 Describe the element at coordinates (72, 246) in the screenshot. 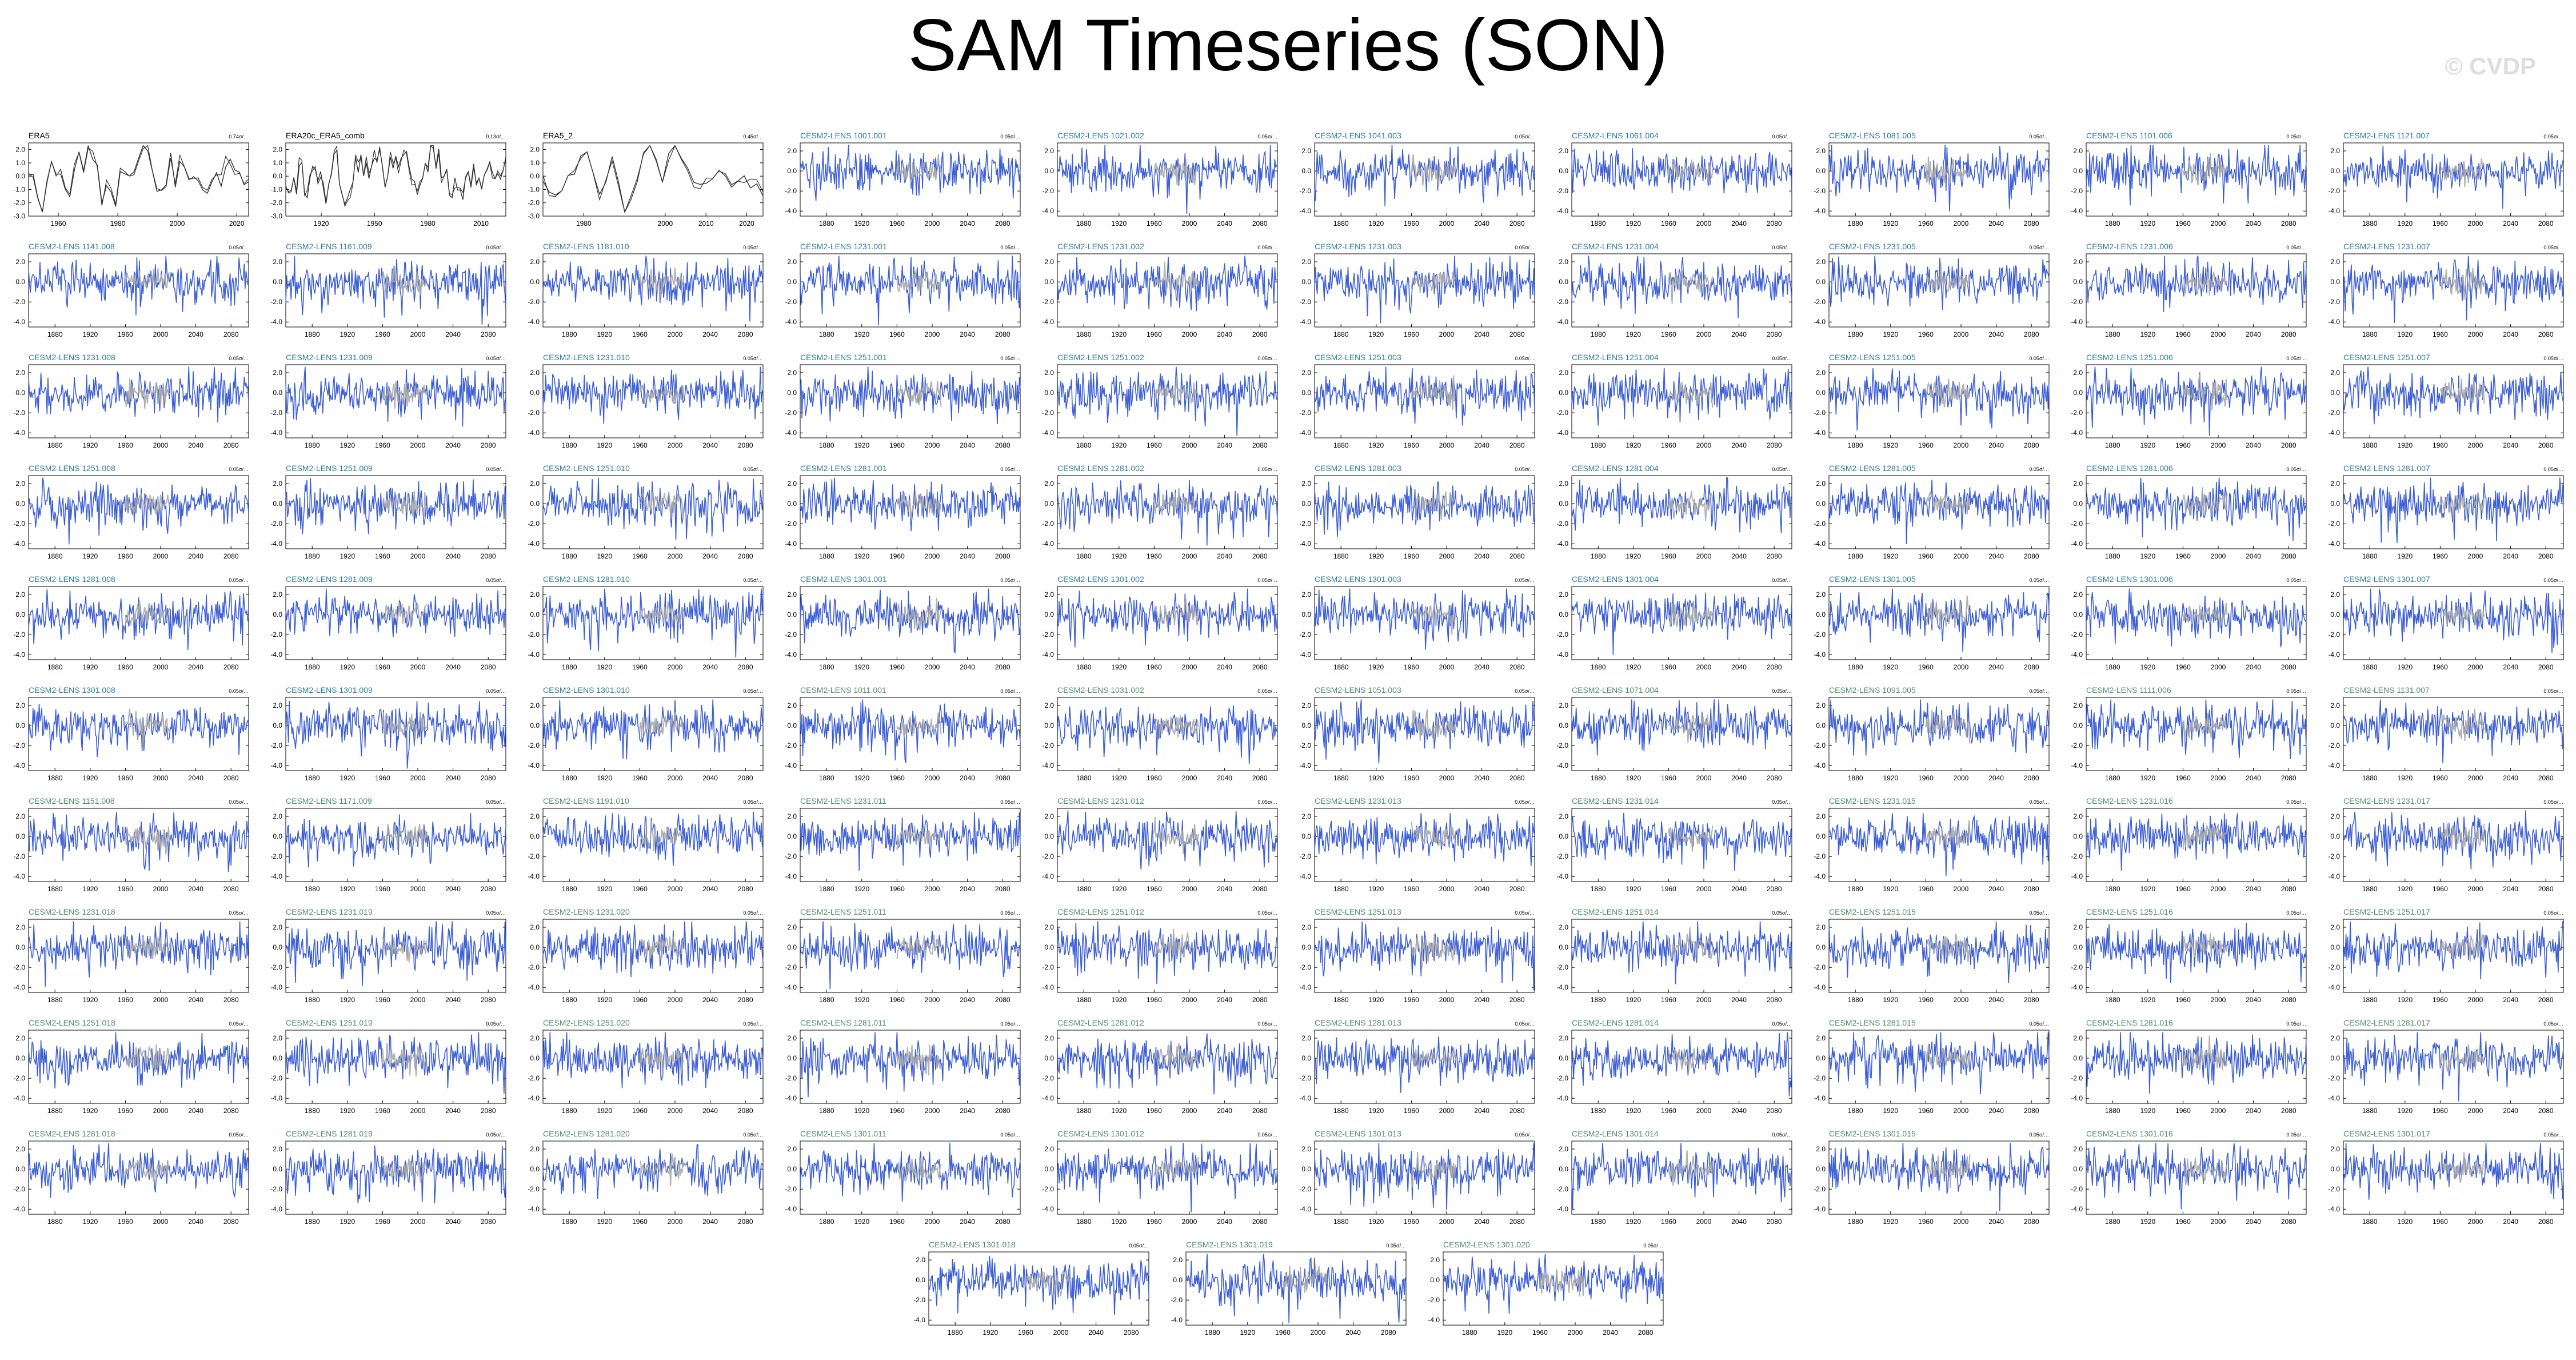

I see `panel-title: CESM2-LENS 1141.008` at that location.